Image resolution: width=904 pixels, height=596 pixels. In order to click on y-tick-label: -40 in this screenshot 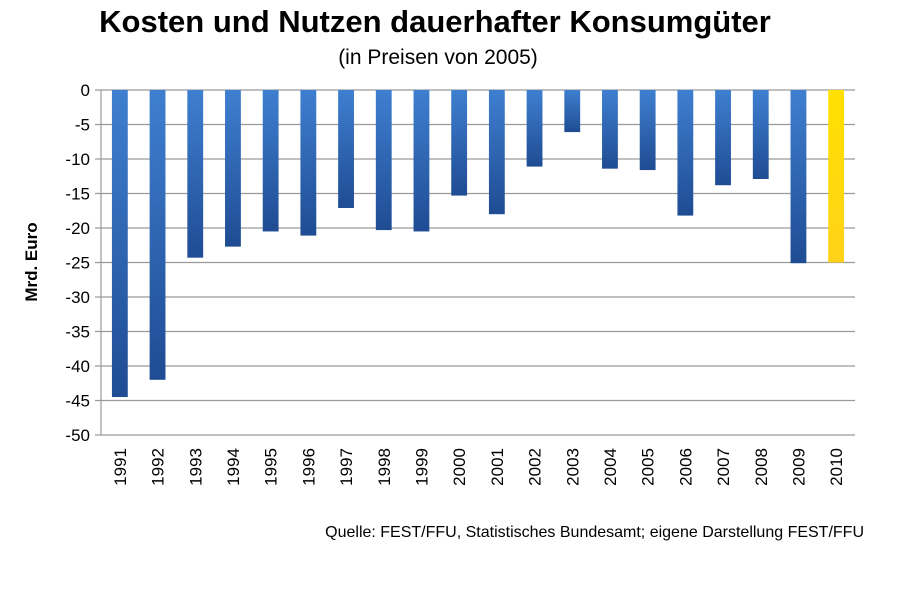, I will do `click(77, 366)`.